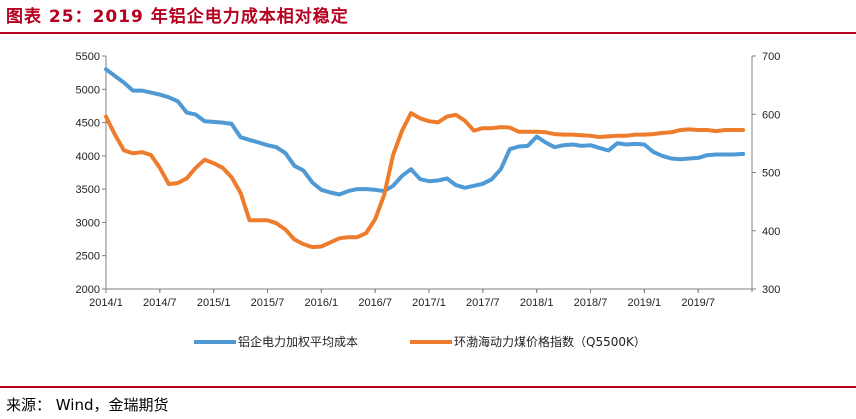 Image resolution: width=856 pixels, height=419 pixels. I want to click on right-tick-label: 600, so click(771, 115).